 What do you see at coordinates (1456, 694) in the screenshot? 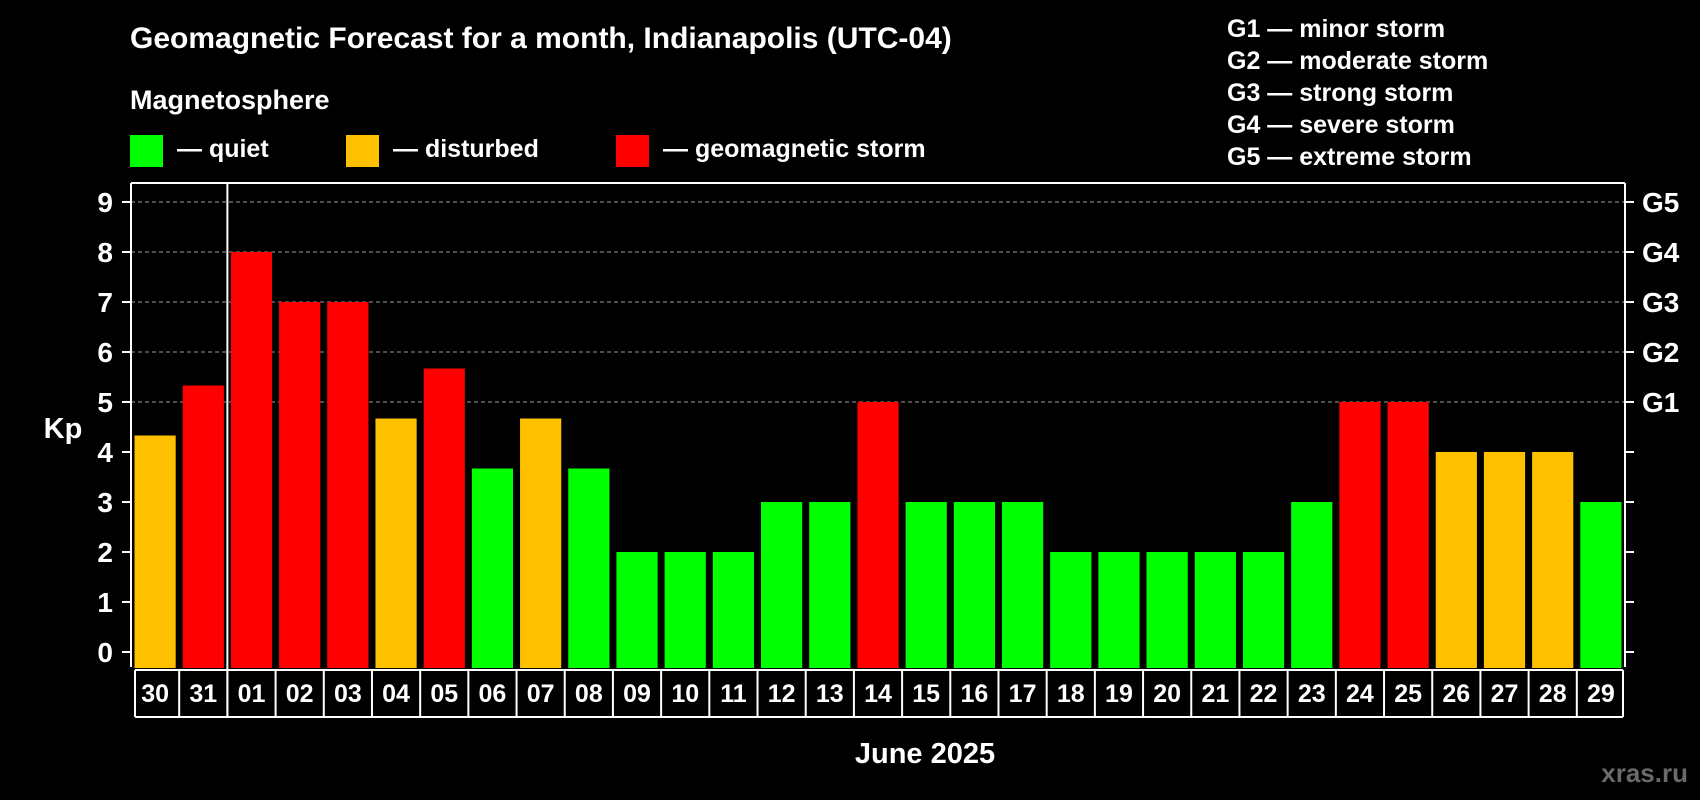
I see `day-label-26: 26` at bounding box center [1456, 694].